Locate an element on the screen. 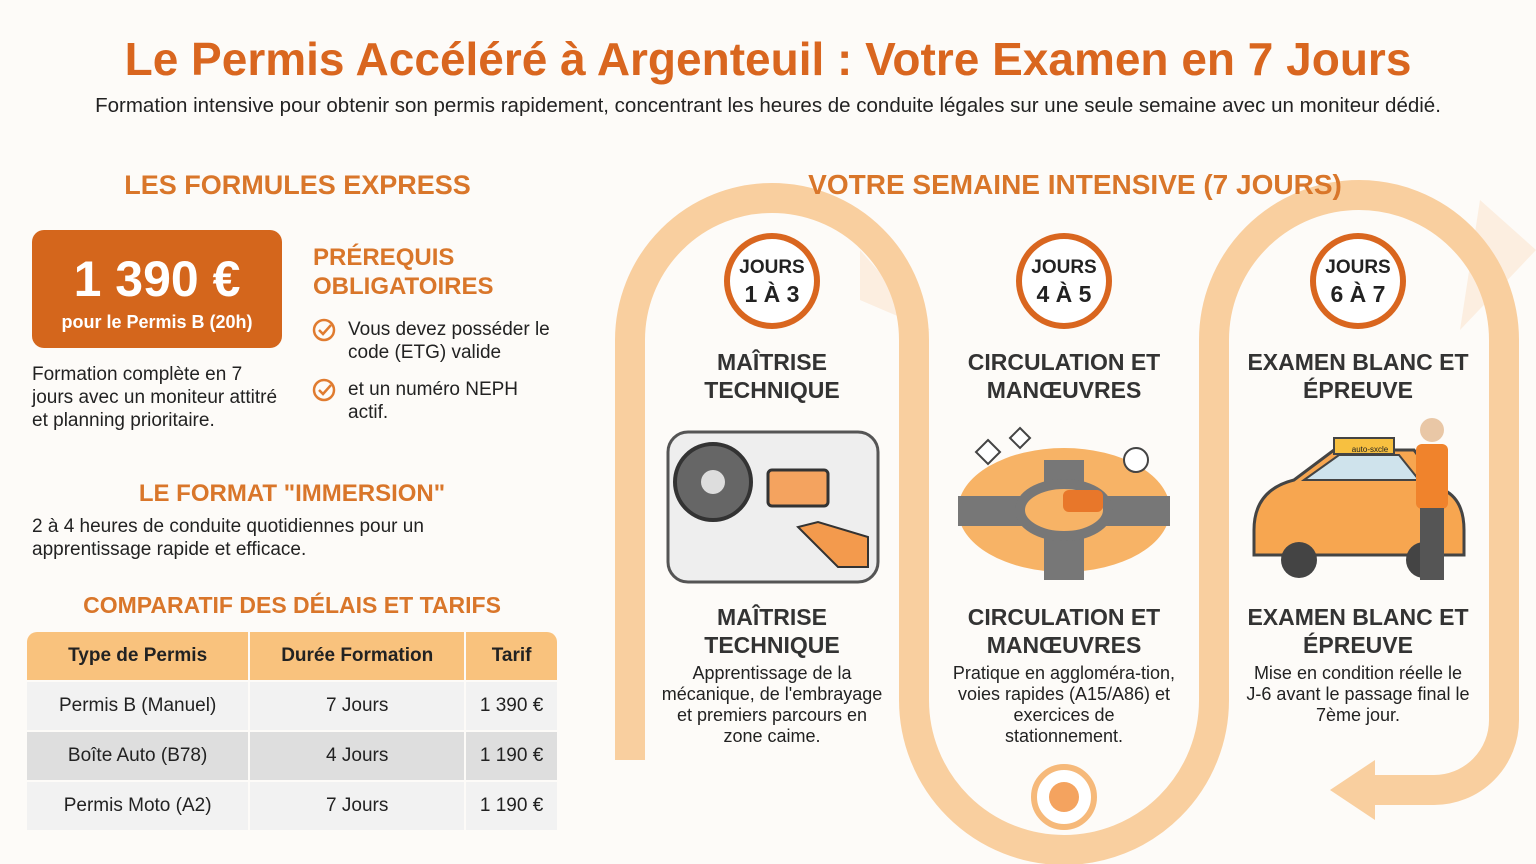  check-icons is located at coordinates (324, 360).